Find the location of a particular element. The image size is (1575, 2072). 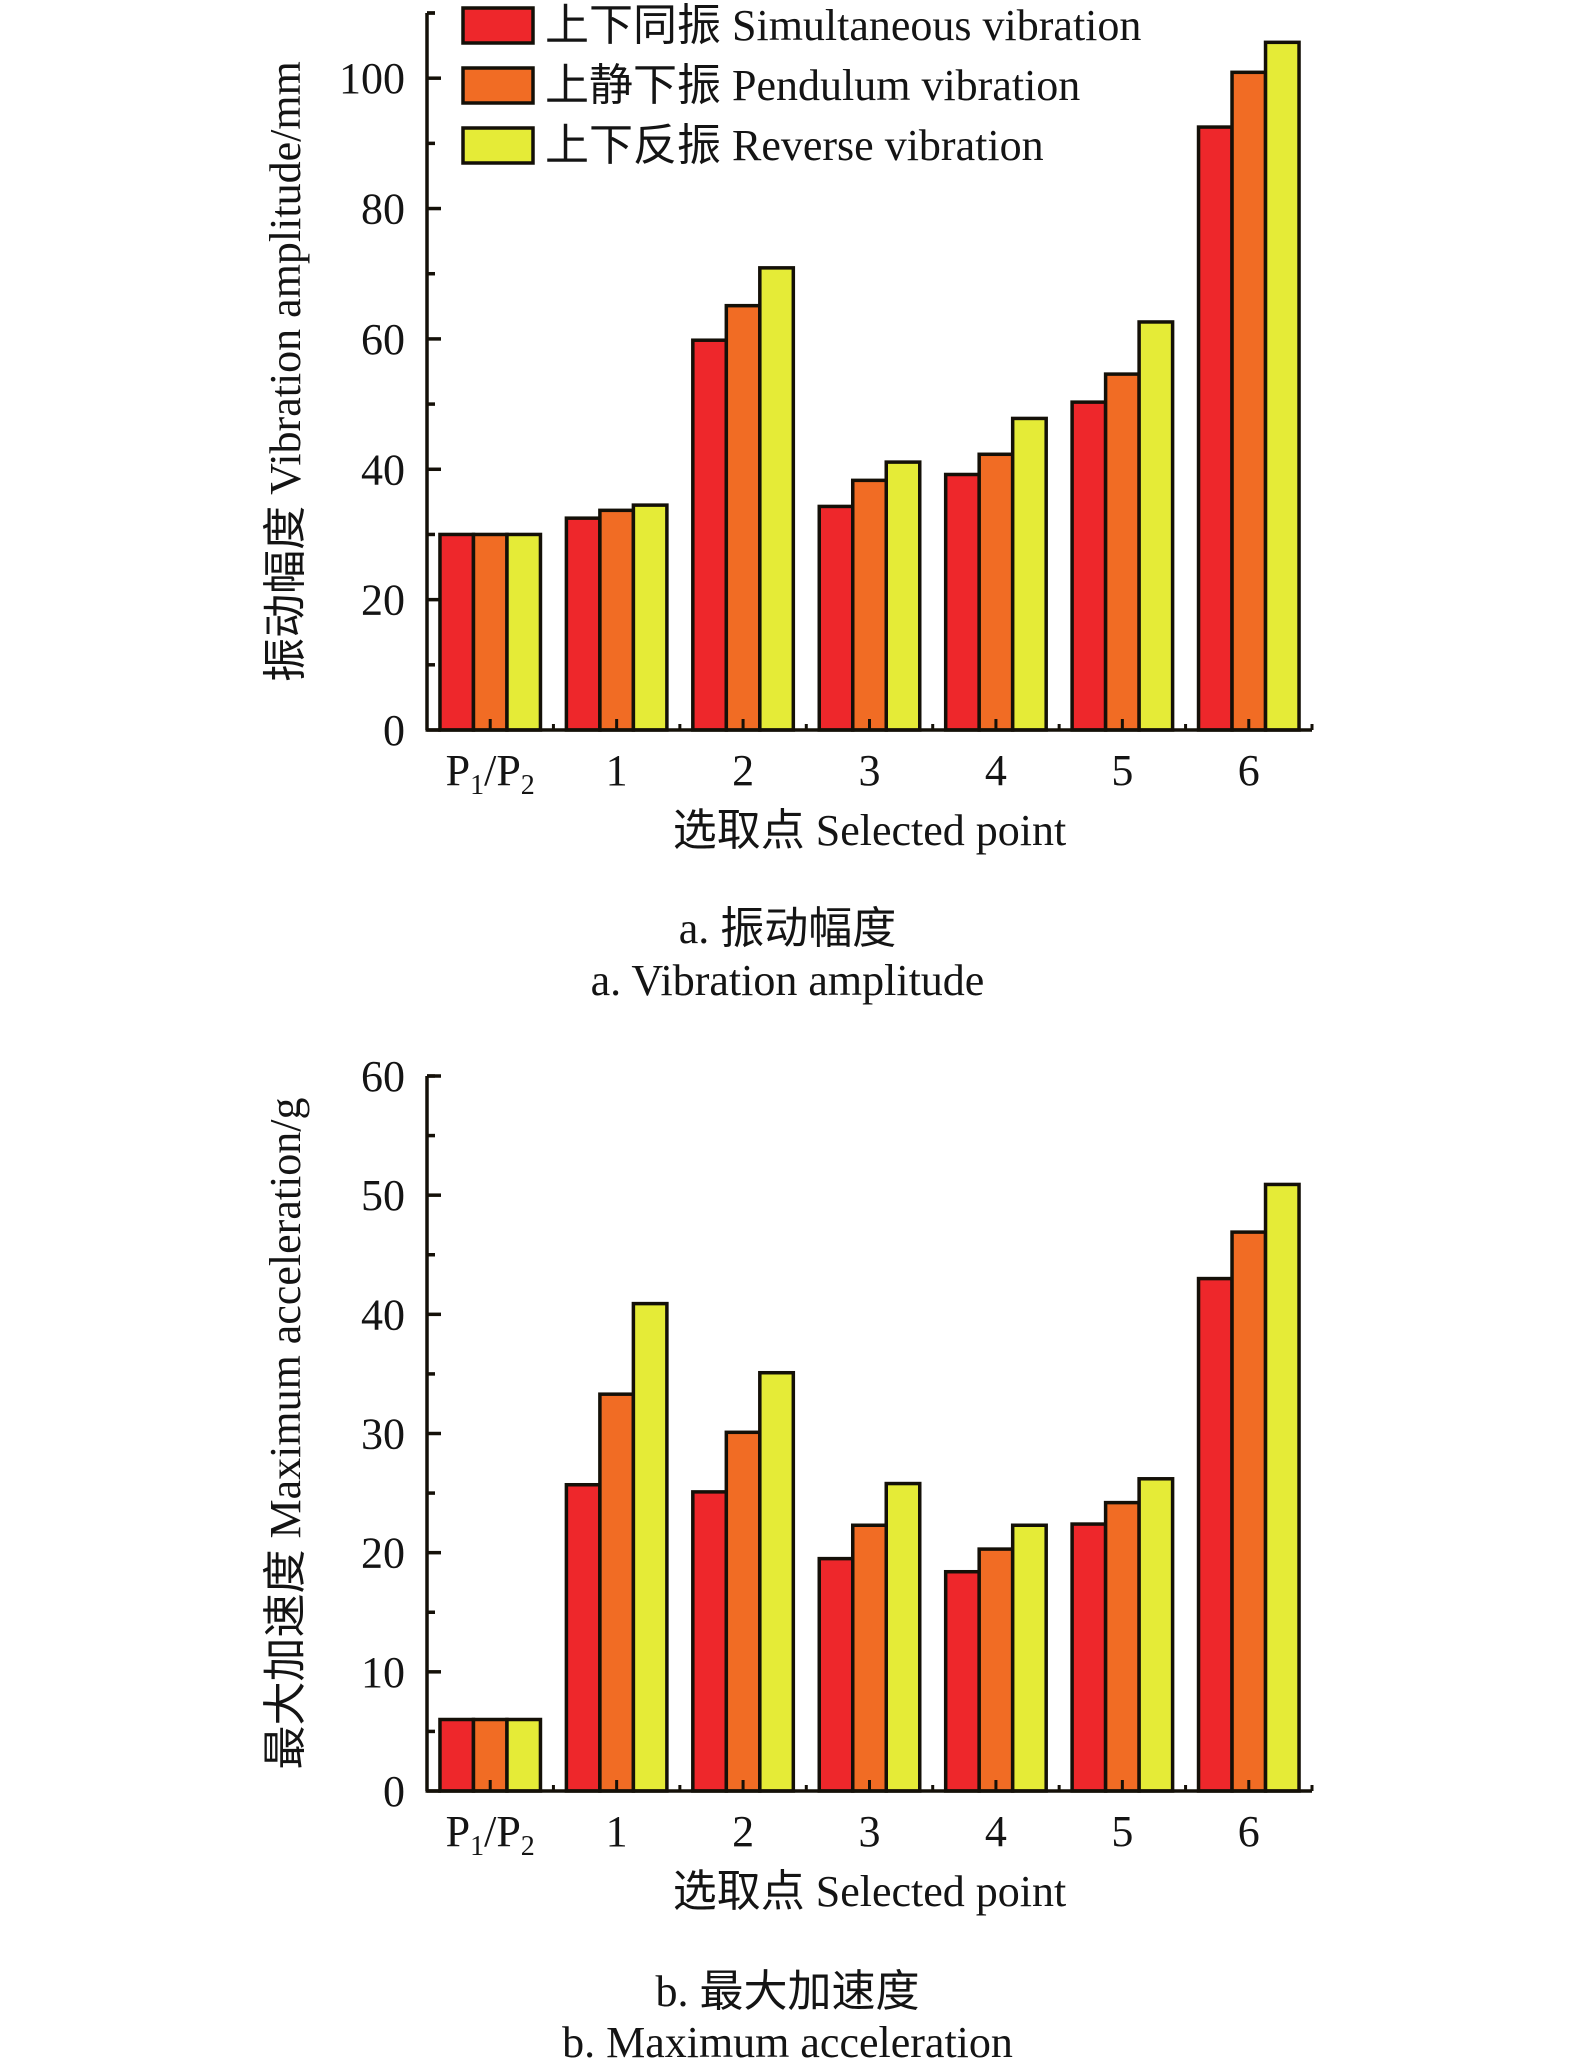

y-tick-label: 10 is located at coordinates (383, 1672).